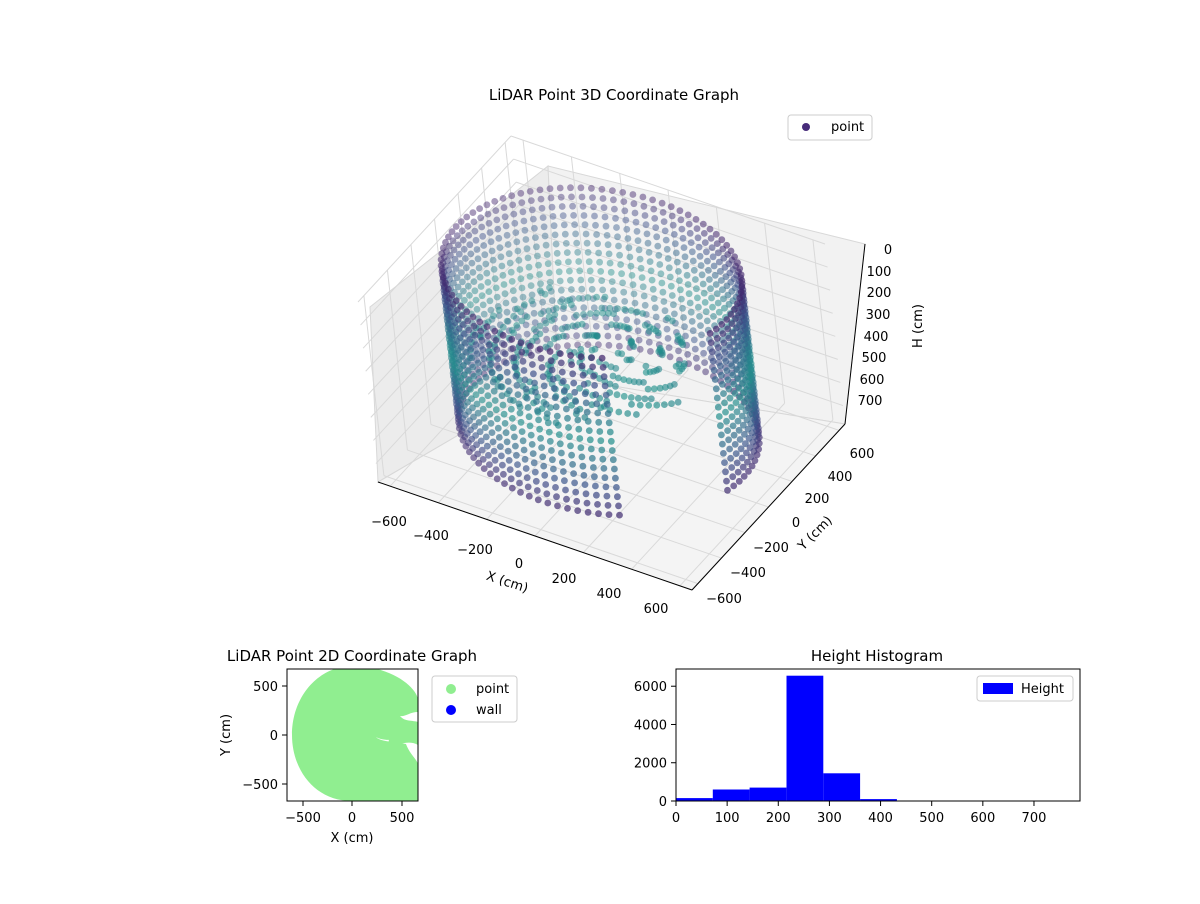 This screenshot has height=904, width=1200. What do you see at coordinates (489, 710) in the screenshot?
I see `legend-label-wall: wall` at bounding box center [489, 710].